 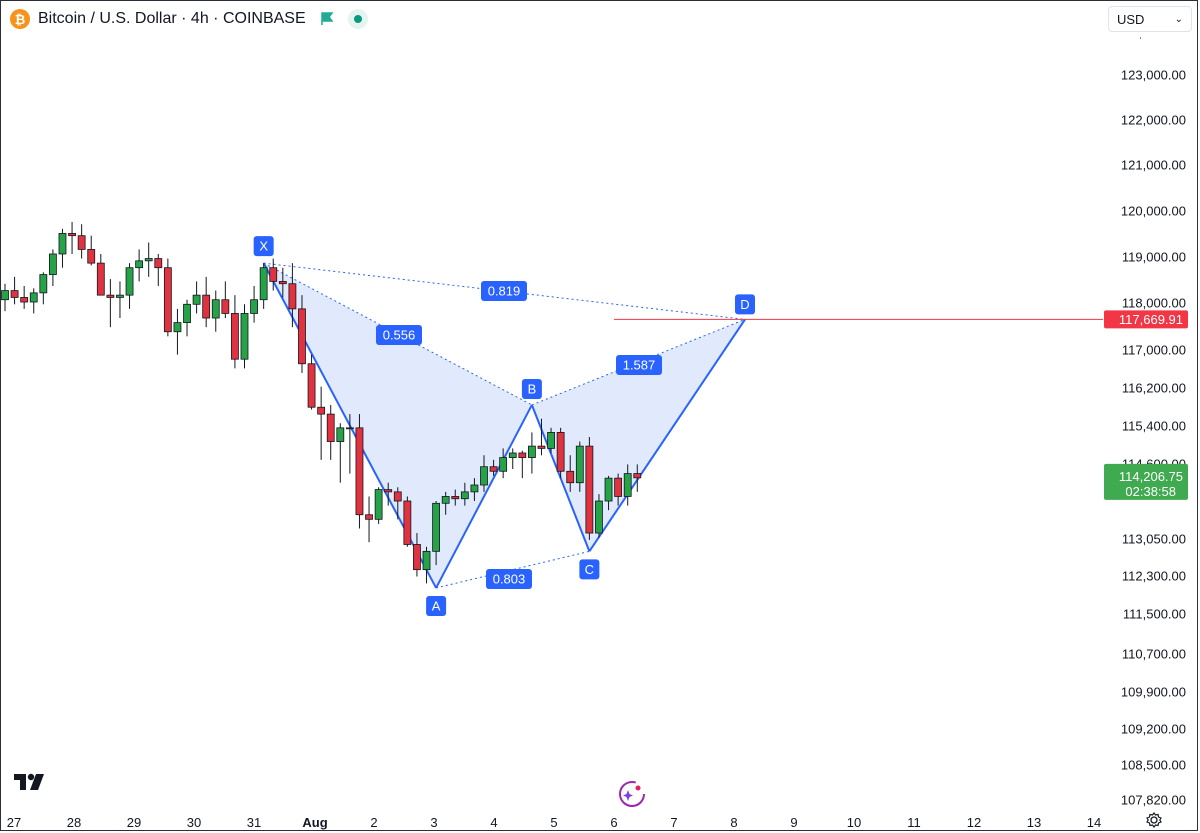 I want to click on time-tick-label: 13, so click(x=1034, y=822).